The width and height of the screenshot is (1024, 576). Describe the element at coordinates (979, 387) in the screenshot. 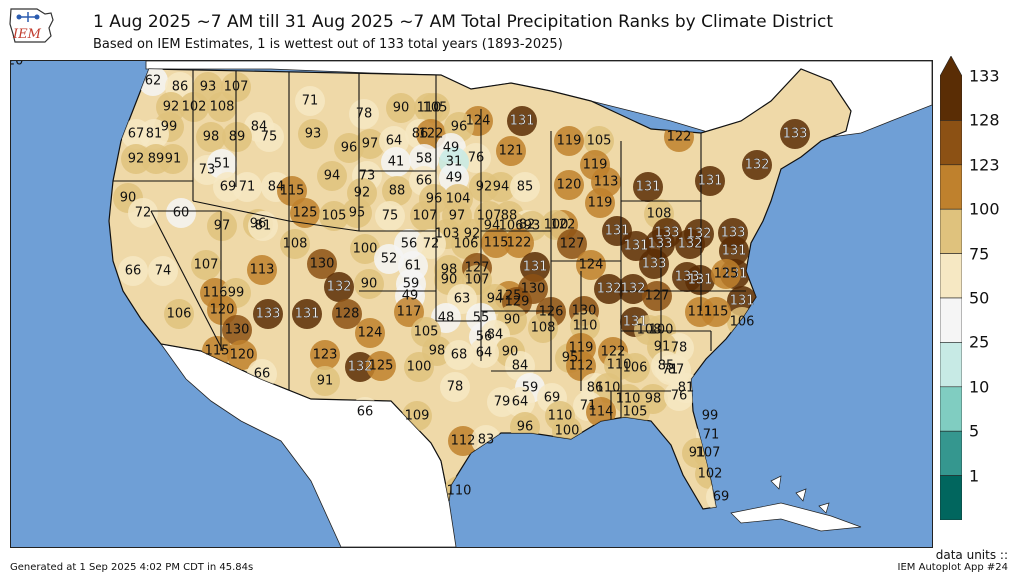

I see `colorbar-tick-label: 10` at that location.